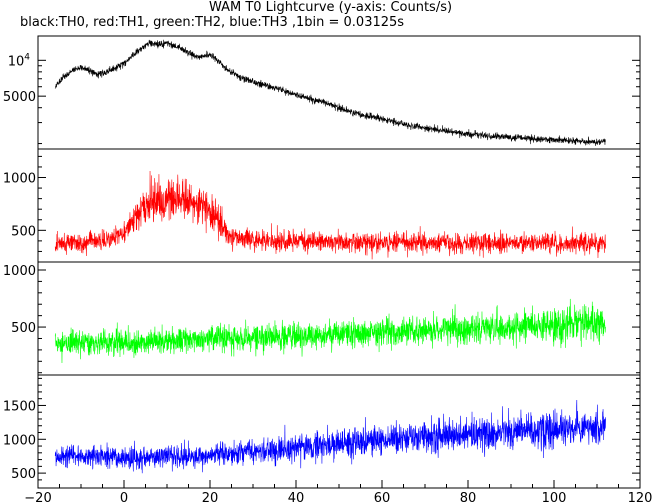  Describe the element at coordinates (338, 494) in the screenshot. I see `x-axis: −20 0 20 40 60 80 100 120` at that location.